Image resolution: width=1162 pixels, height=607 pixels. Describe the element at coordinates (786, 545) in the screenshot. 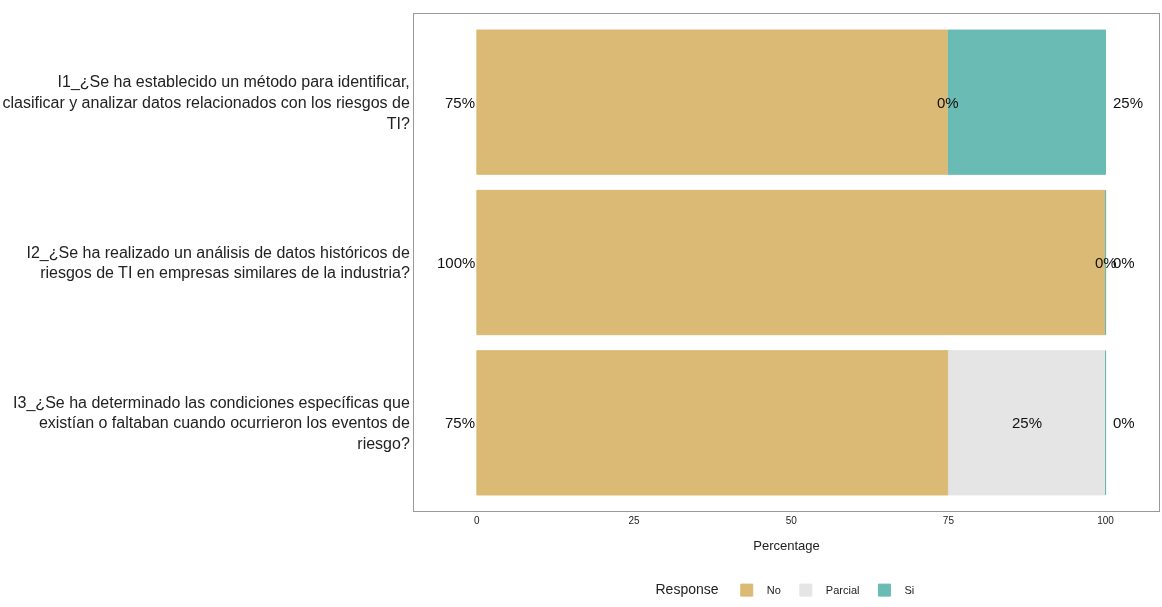

I see `x-axis-title: Percentage` at that location.